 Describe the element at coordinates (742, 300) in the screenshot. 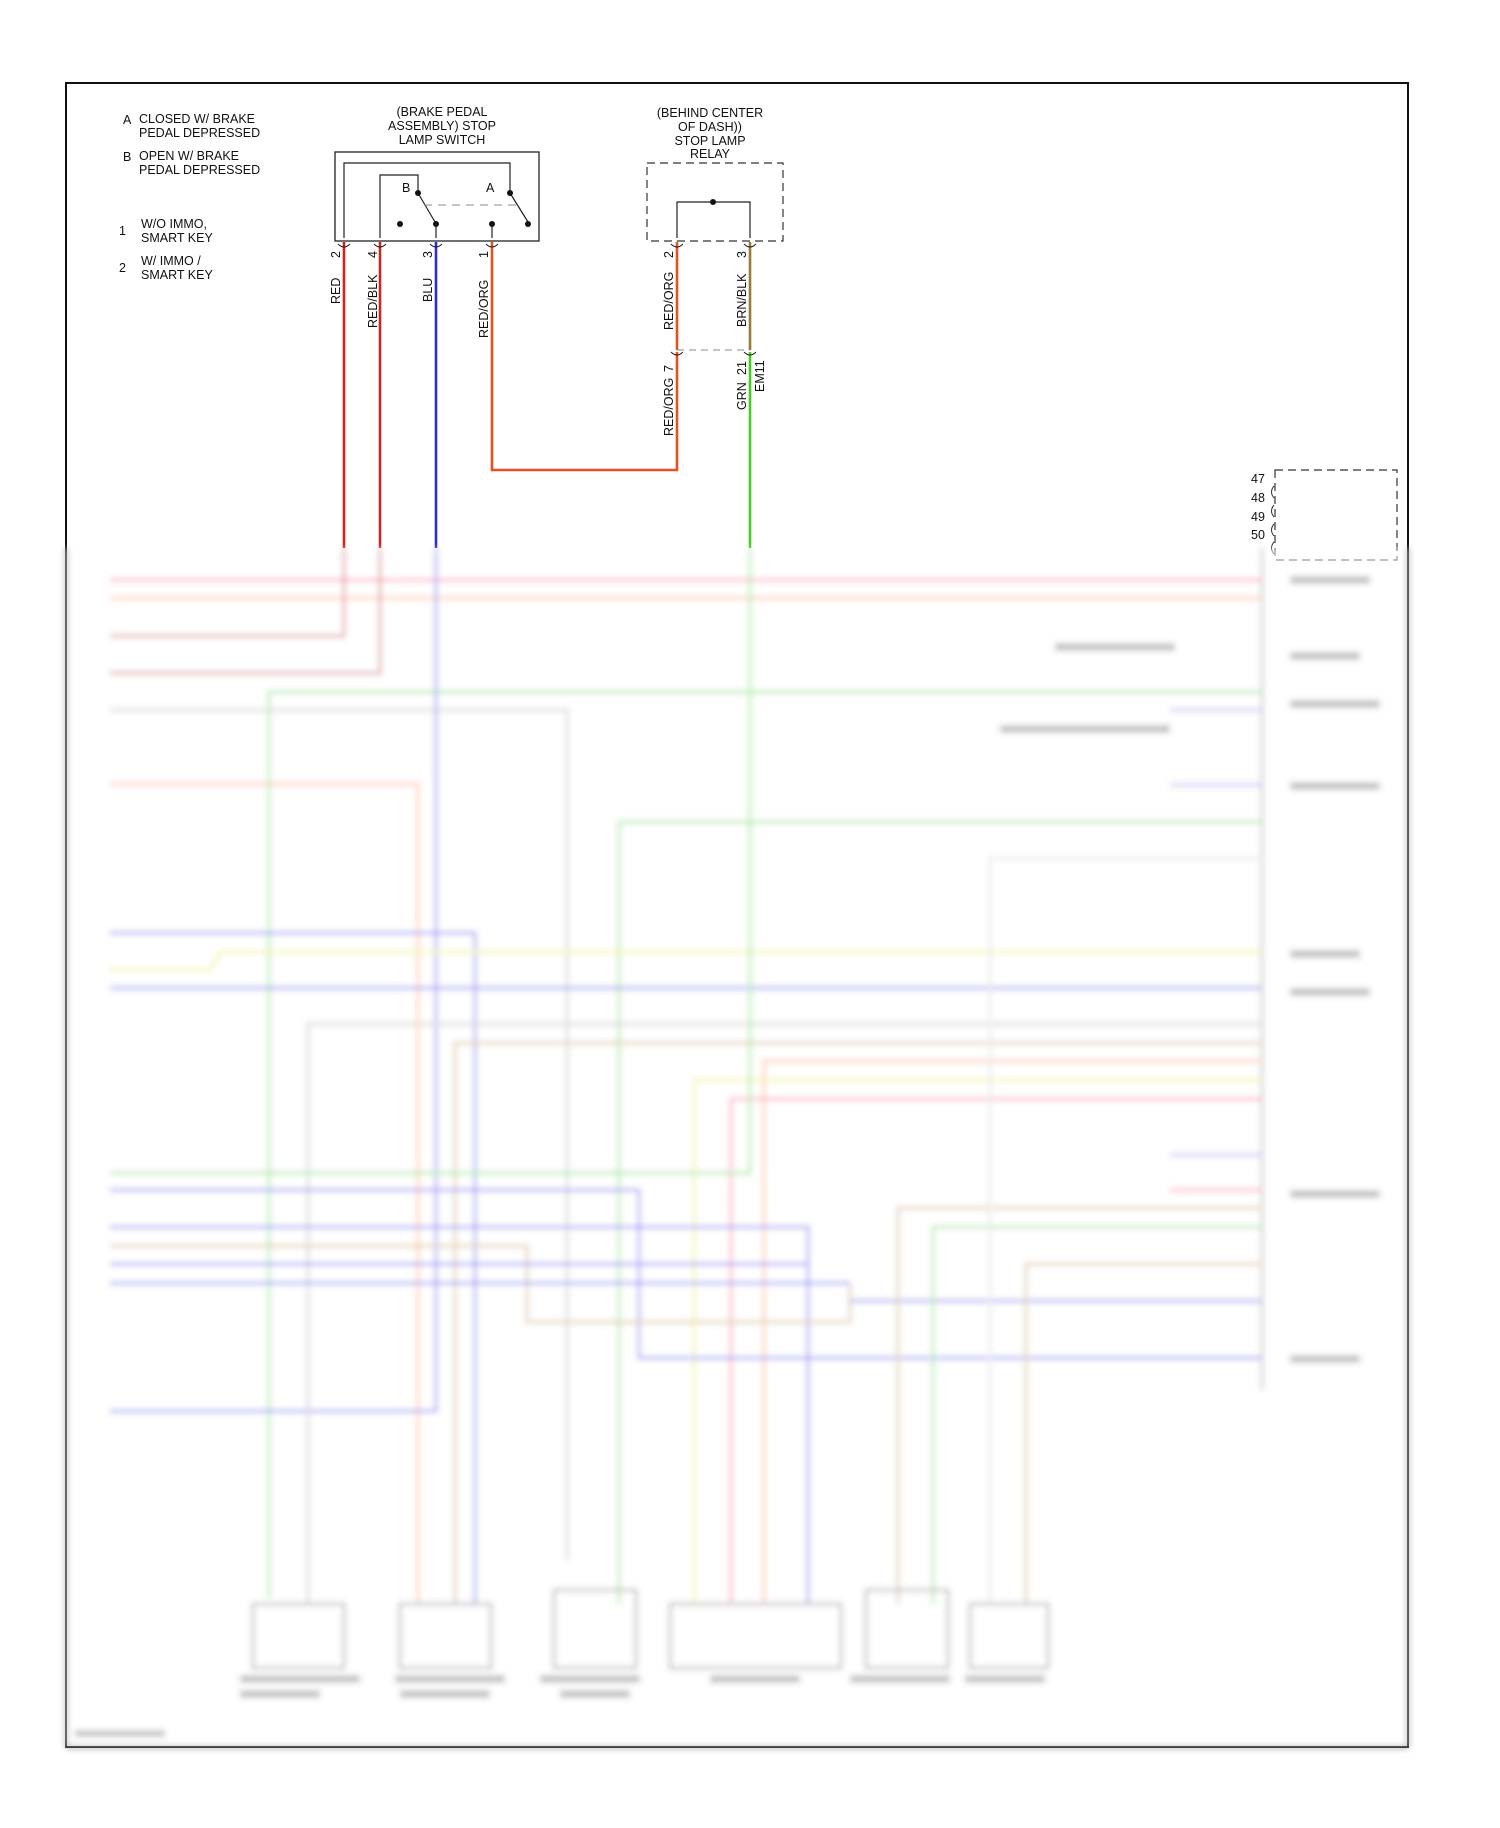

I see `wire-label-brn-blk: BRN/BLK` at that location.